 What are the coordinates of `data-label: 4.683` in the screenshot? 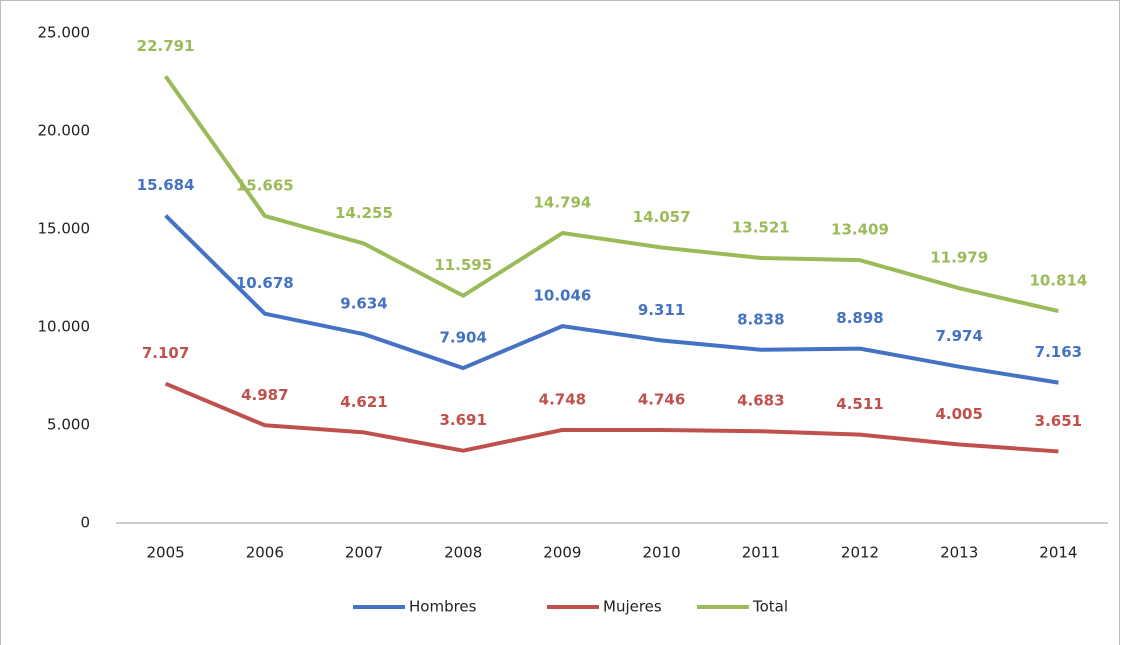 It's located at (760, 401).